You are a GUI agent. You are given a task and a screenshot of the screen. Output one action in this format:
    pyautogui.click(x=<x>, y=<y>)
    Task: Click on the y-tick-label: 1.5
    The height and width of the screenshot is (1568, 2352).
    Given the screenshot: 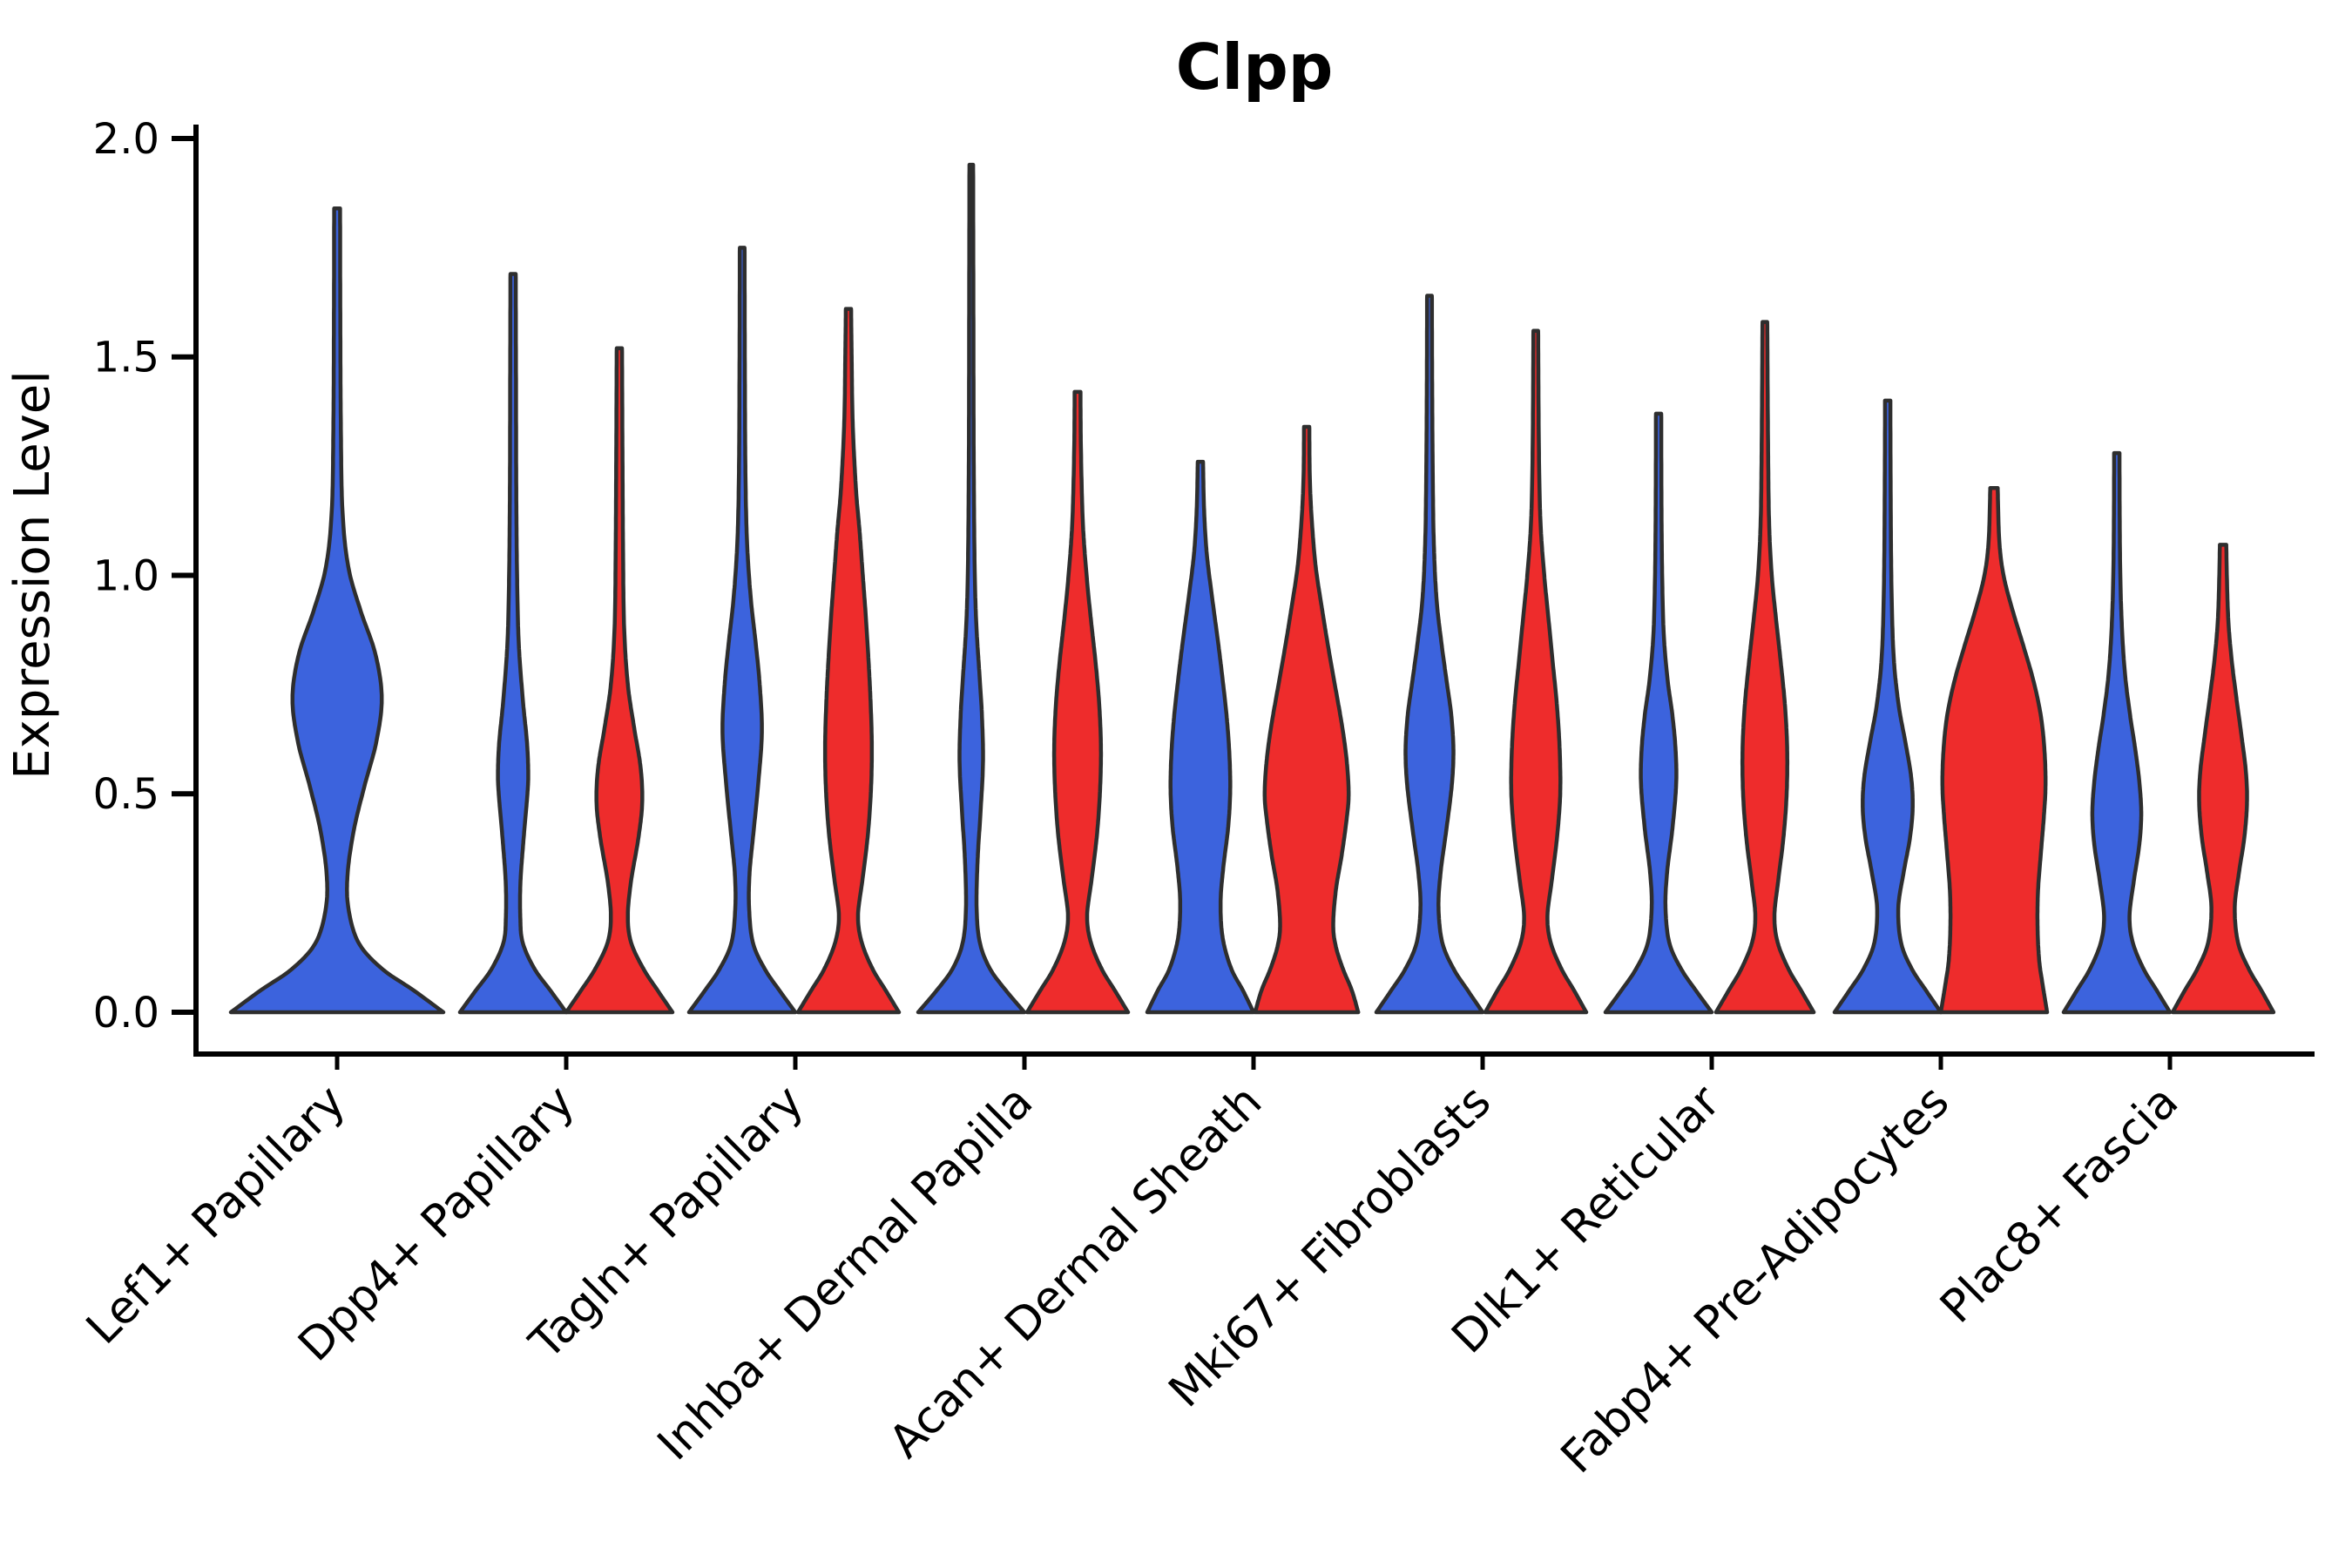 What is the action you would take?
    pyautogui.click(x=126, y=358)
    